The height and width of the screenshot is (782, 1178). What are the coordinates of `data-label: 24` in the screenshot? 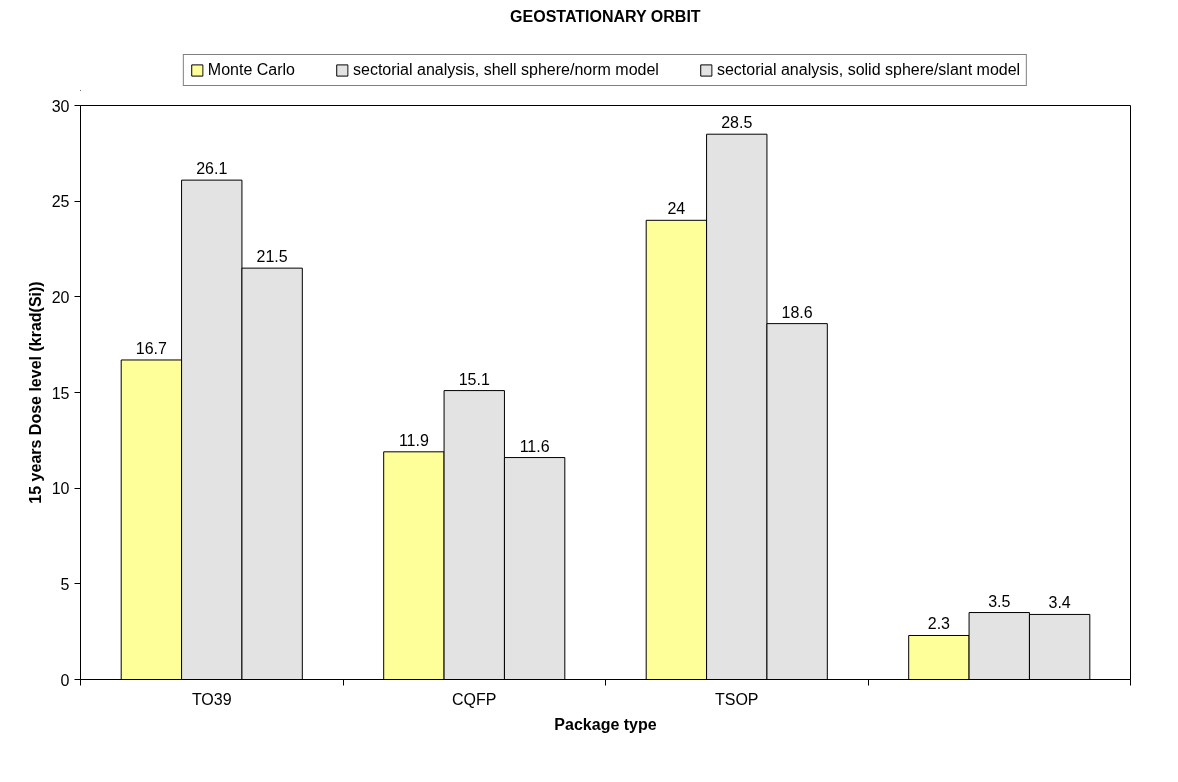 It's located at (676, 209).